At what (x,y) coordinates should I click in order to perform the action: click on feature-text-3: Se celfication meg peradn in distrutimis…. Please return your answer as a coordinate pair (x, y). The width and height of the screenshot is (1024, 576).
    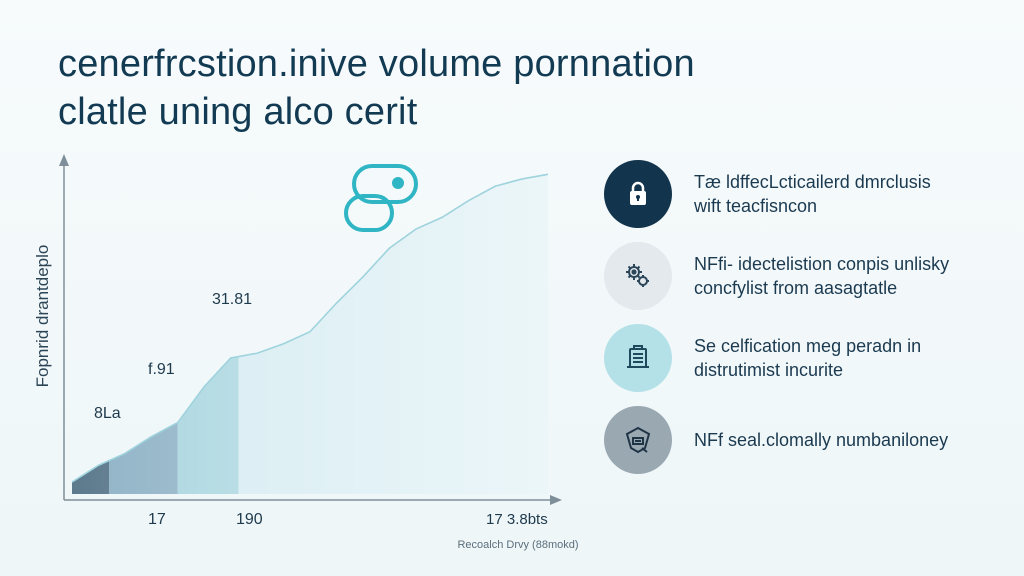
    Looking at the image, I should click on (849, 358).